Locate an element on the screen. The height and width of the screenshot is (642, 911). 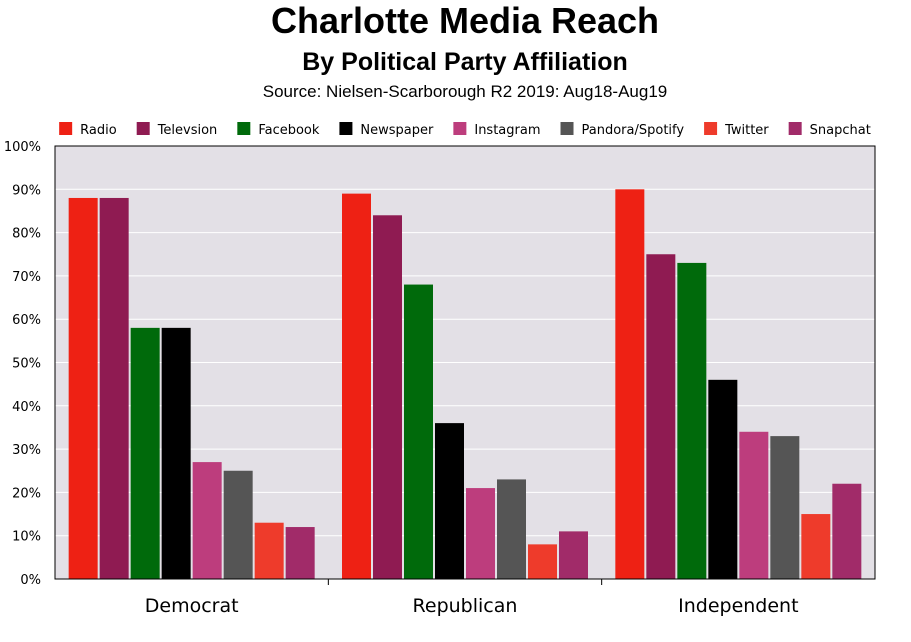
bar-televsion-independent is located at coordinates (661, 416).